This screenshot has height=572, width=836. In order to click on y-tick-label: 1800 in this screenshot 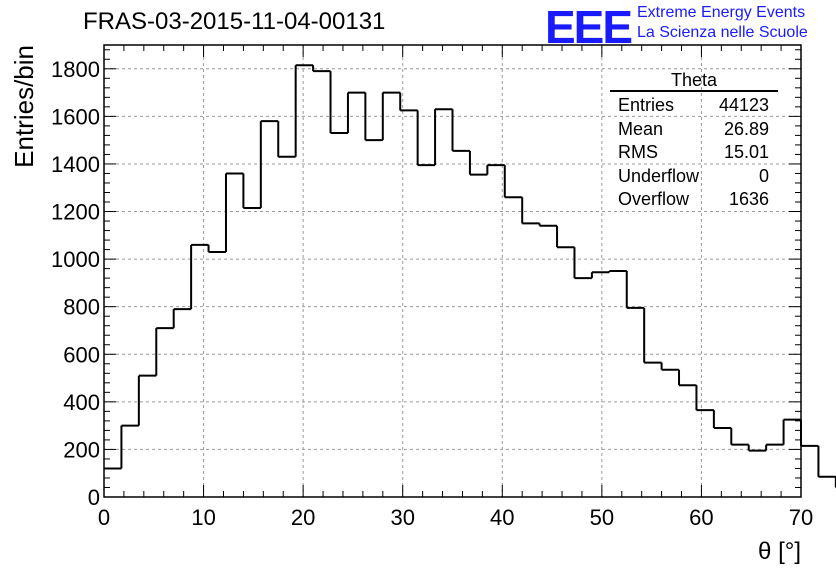, I will do `click(75, 69)`.